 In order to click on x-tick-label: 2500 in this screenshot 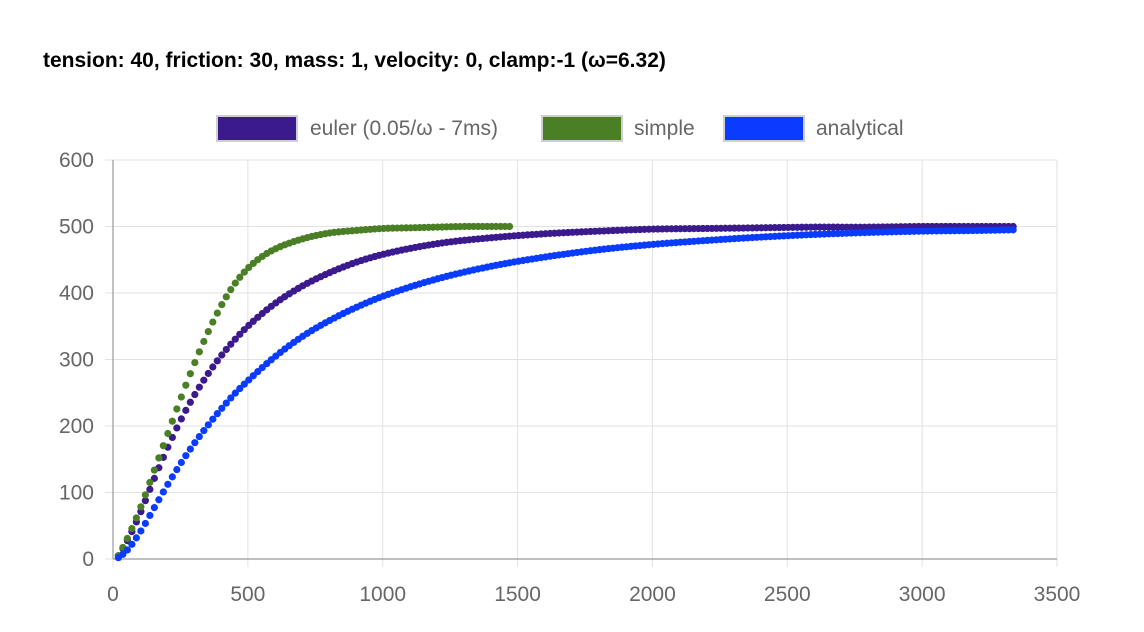, I will do `click(787, 594)`.